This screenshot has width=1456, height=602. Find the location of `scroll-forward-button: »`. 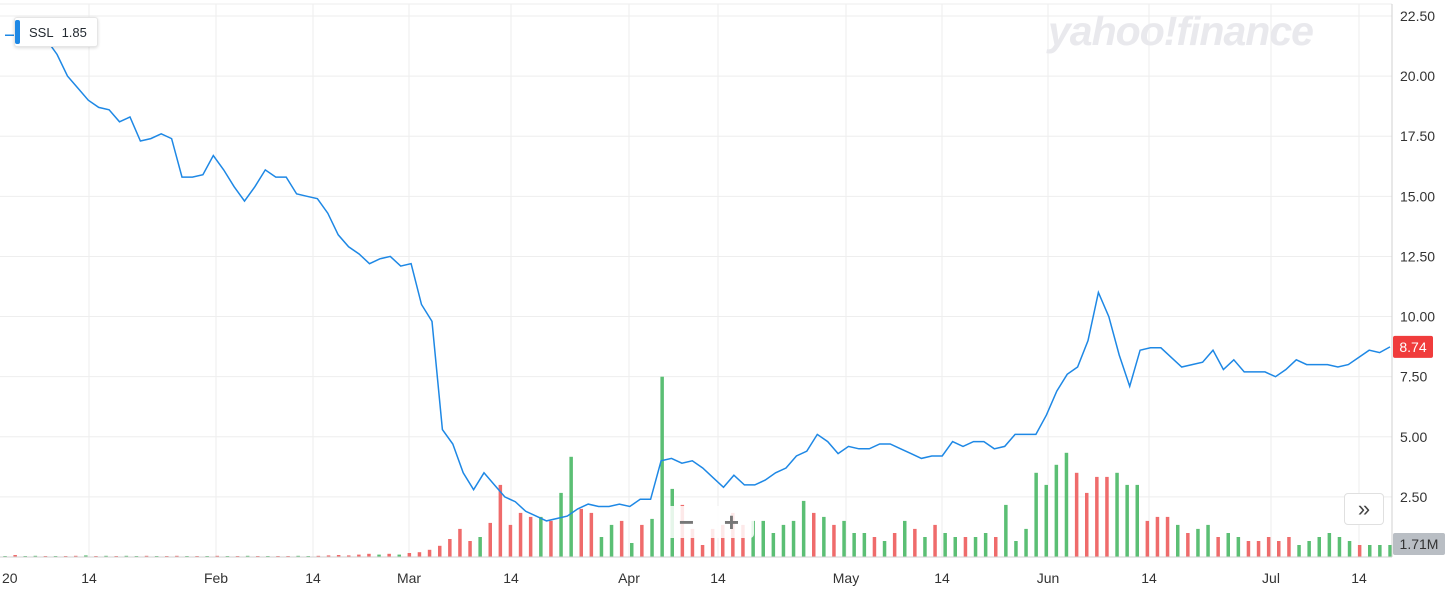

scroll-forward-button: » is located at coordinates (1364, 509).